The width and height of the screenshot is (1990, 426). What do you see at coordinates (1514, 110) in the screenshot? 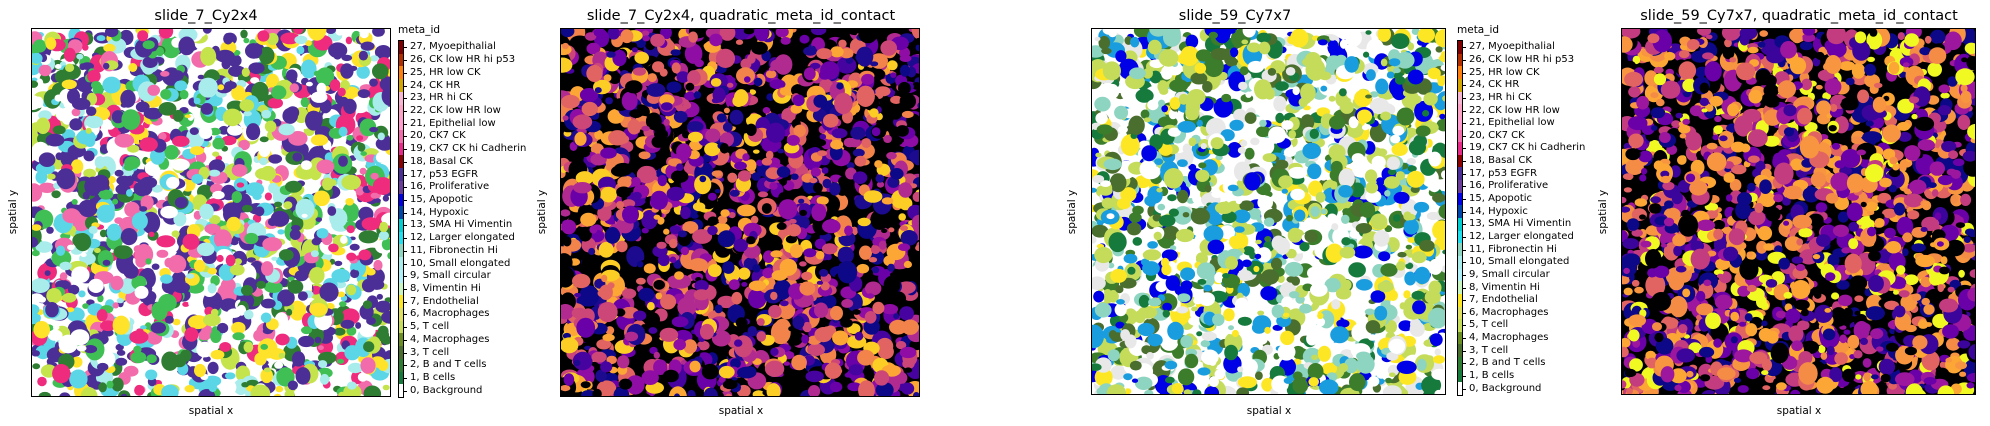
I see `legend-item-label: 22, CK low HR low` at bounding box center [1514, 110].